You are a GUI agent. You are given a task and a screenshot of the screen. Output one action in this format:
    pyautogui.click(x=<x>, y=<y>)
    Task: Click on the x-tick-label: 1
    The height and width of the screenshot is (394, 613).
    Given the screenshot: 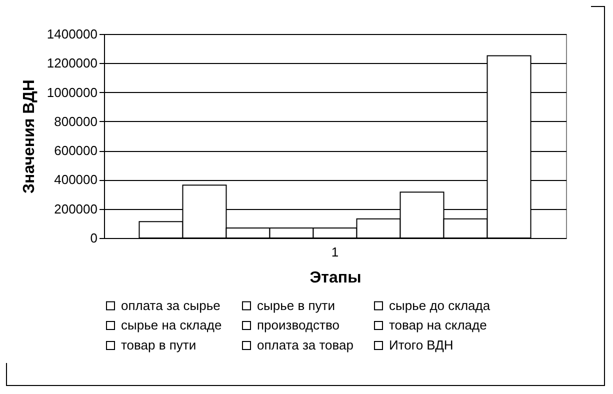 What is the action you would take?
    pyautogui.click(x=335, y=252)
    